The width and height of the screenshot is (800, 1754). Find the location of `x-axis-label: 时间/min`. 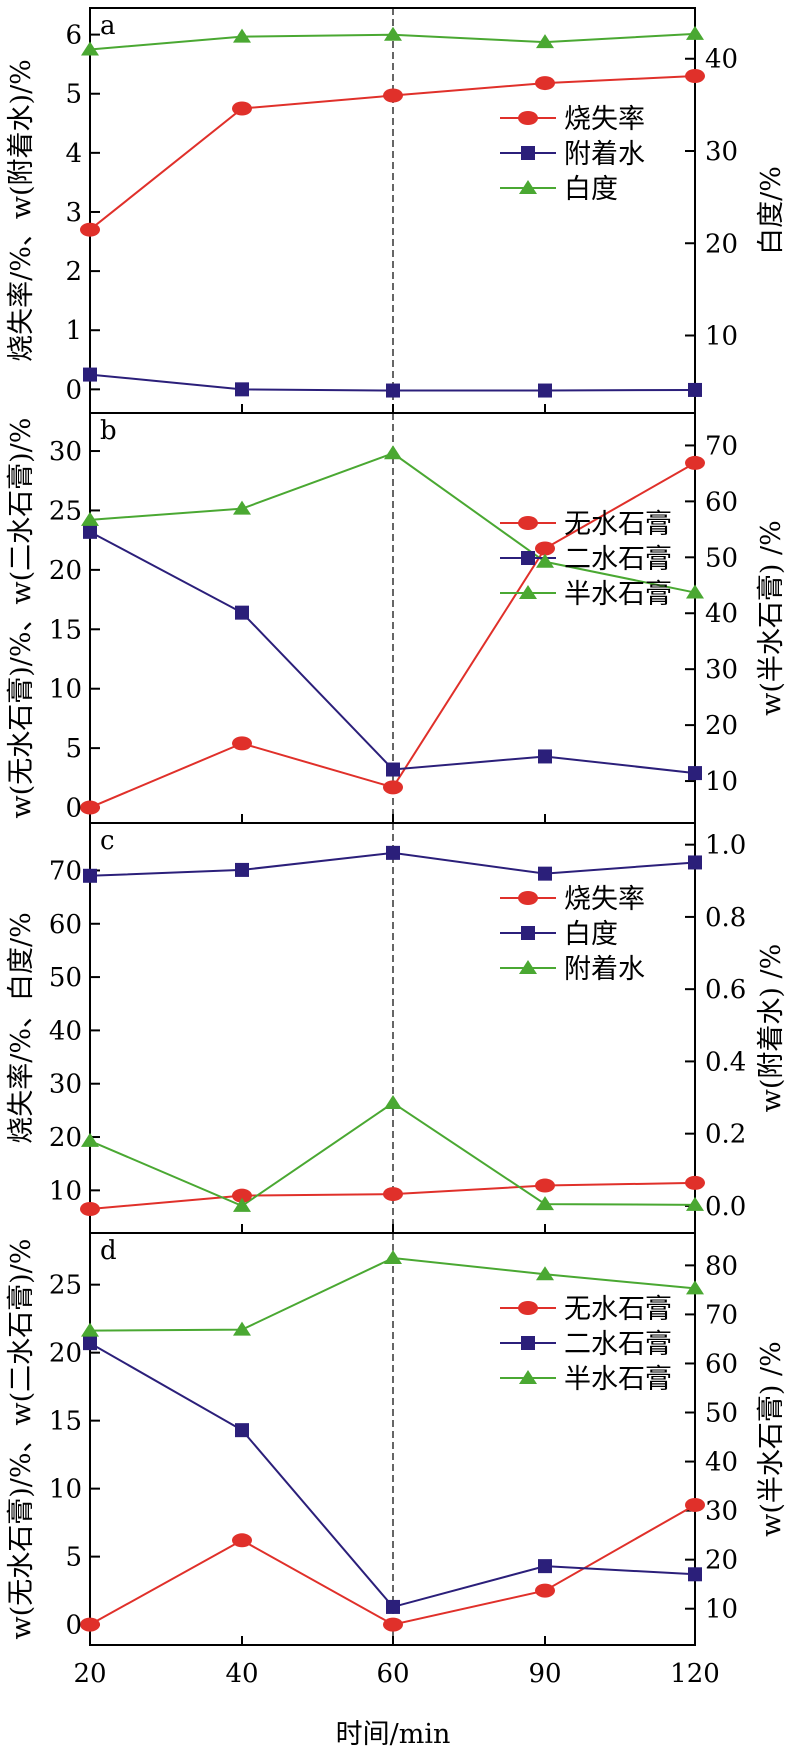

x-axis-label: 时间/min is located at coordinates (393, 1734).